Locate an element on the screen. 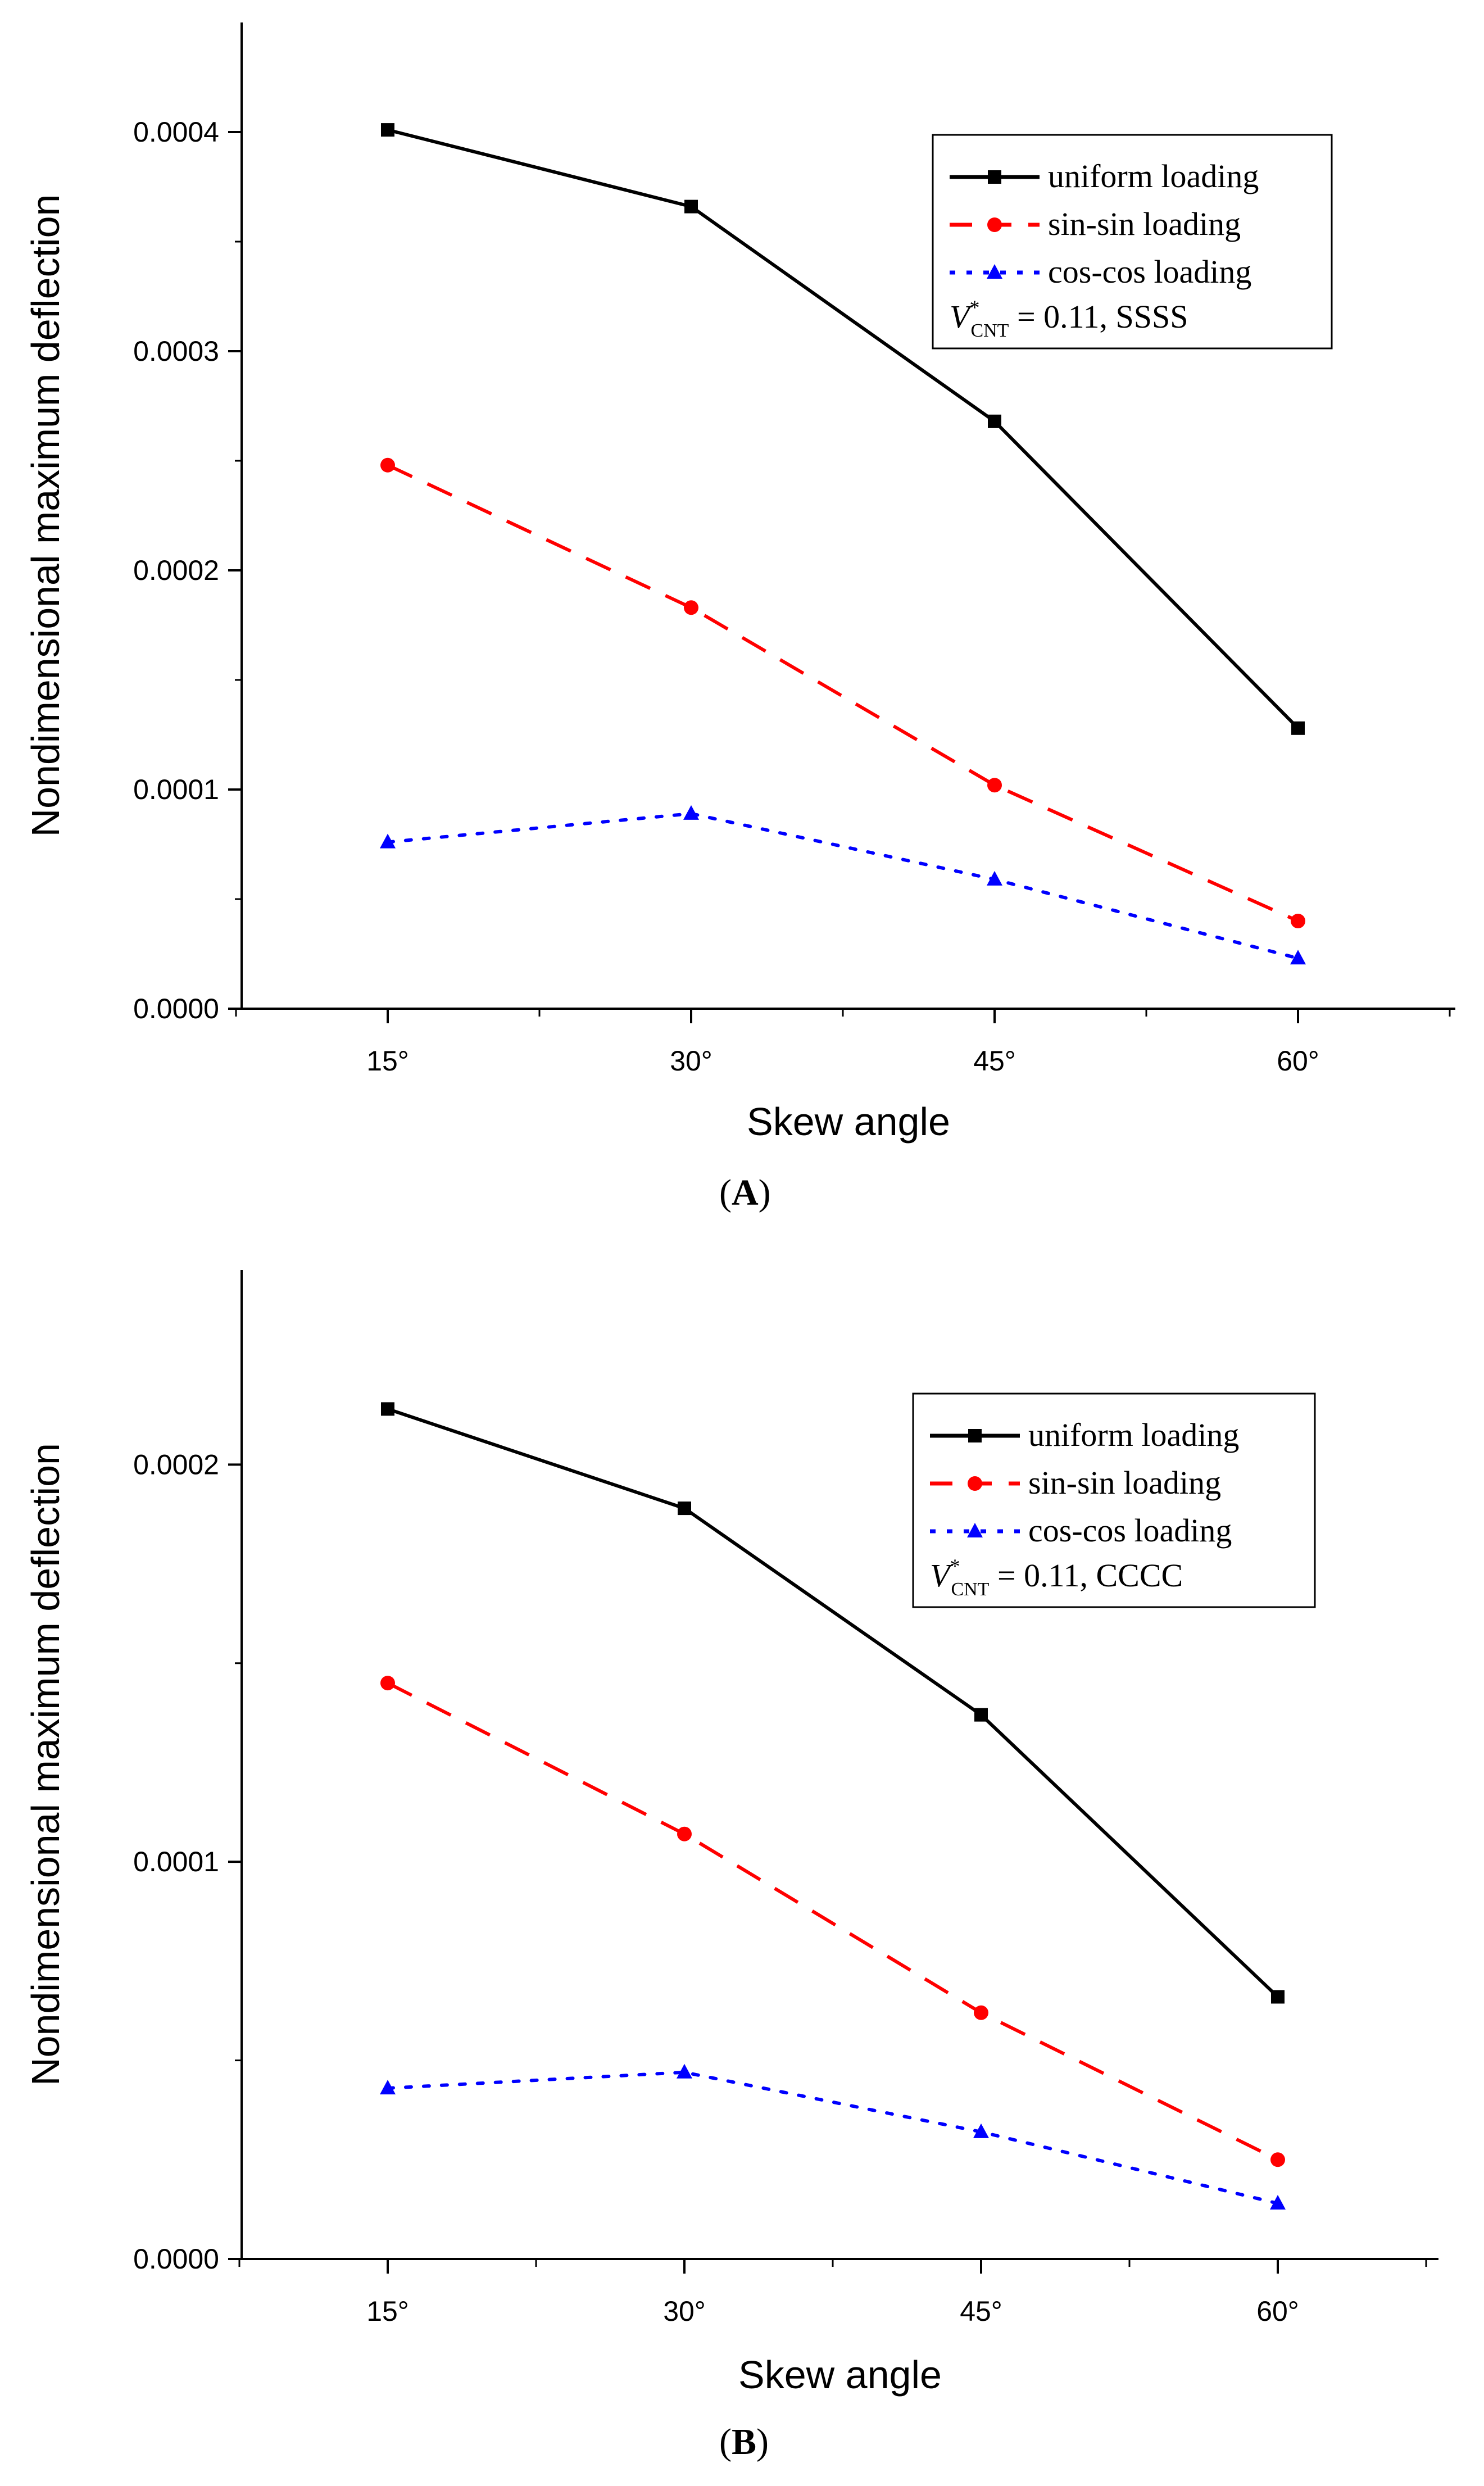 The height and width of the screenshot is (2486, 1484). legend-box is located at coordinates (1132, 242).